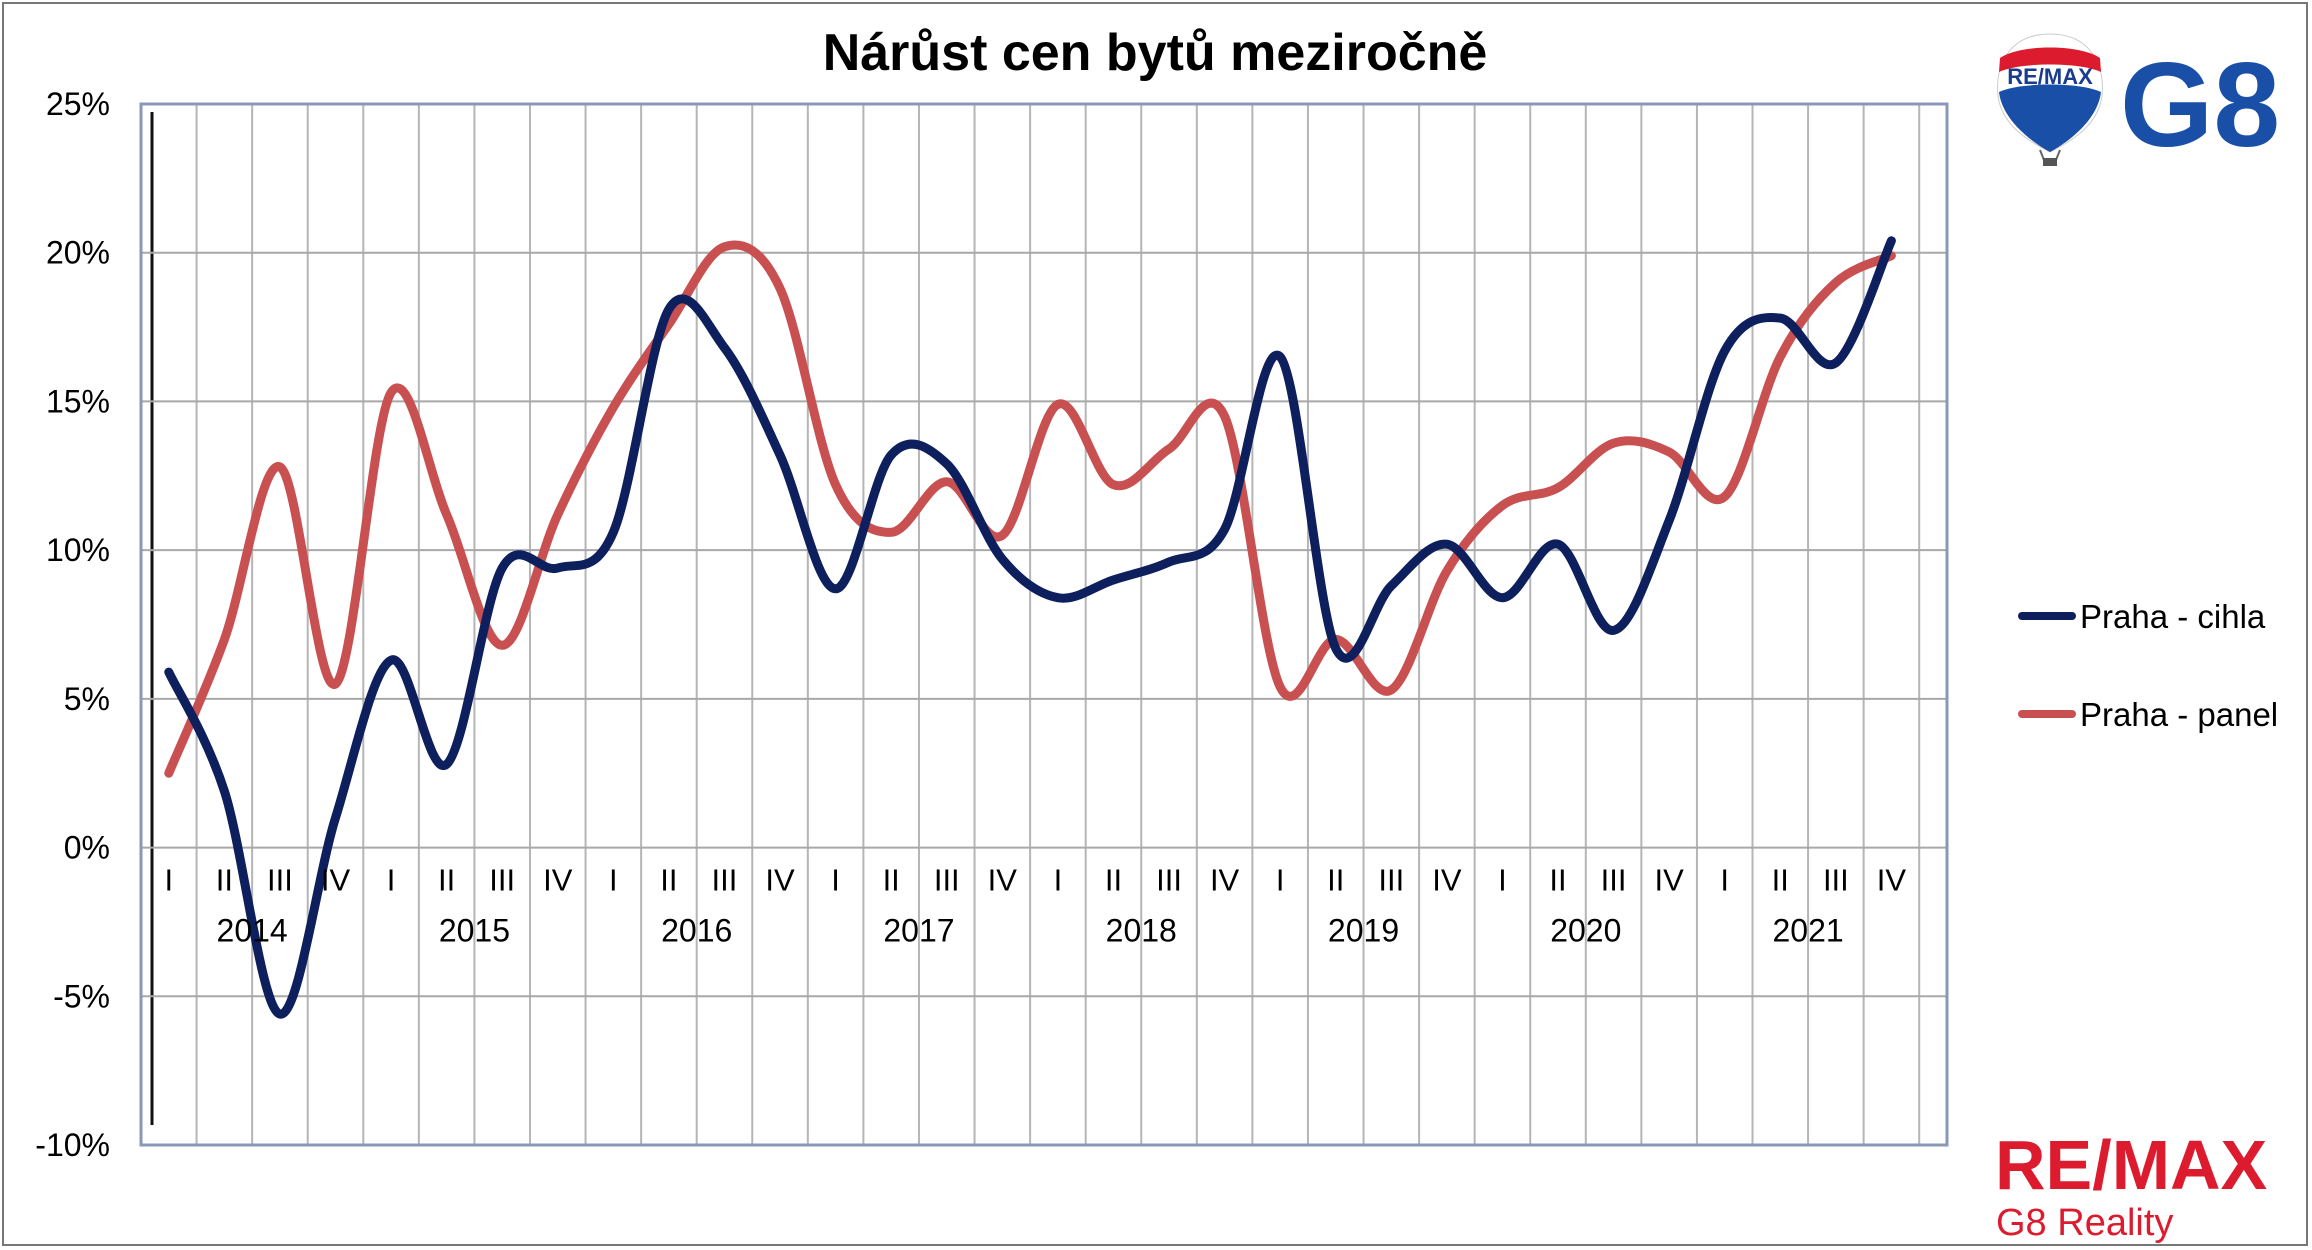 This screenshot has width=2312, height=1250. Describe the element at coordinates (2200, 105) in the screenshot. I see `g8-logo-text: G8` at that location.